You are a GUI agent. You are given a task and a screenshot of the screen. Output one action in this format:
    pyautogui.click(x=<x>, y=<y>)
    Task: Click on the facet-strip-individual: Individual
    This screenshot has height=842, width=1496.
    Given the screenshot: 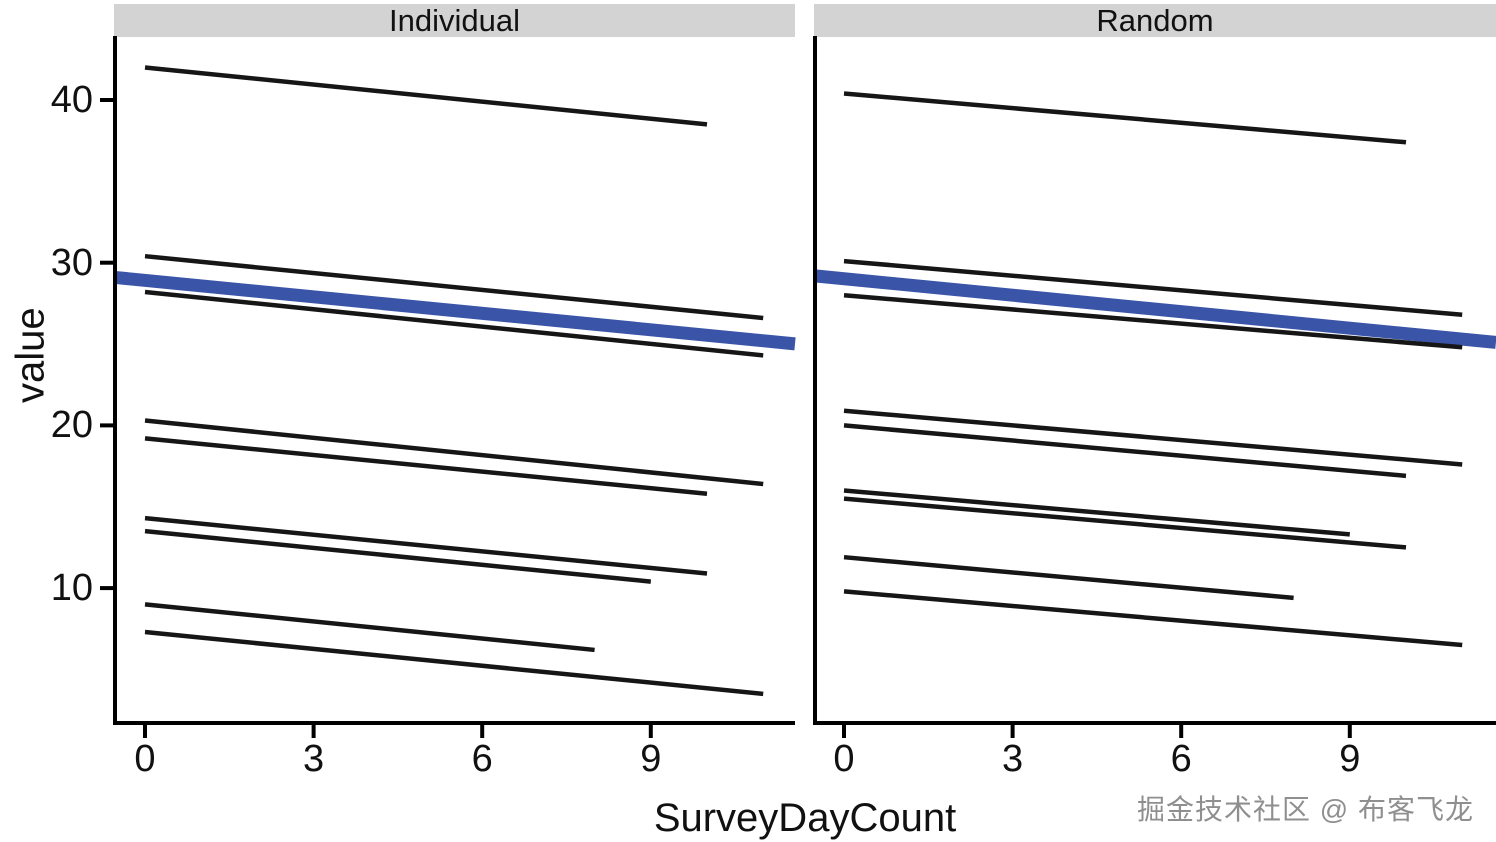 What is the action you would take?
    pyautogui.click(x=454, y=20)
    